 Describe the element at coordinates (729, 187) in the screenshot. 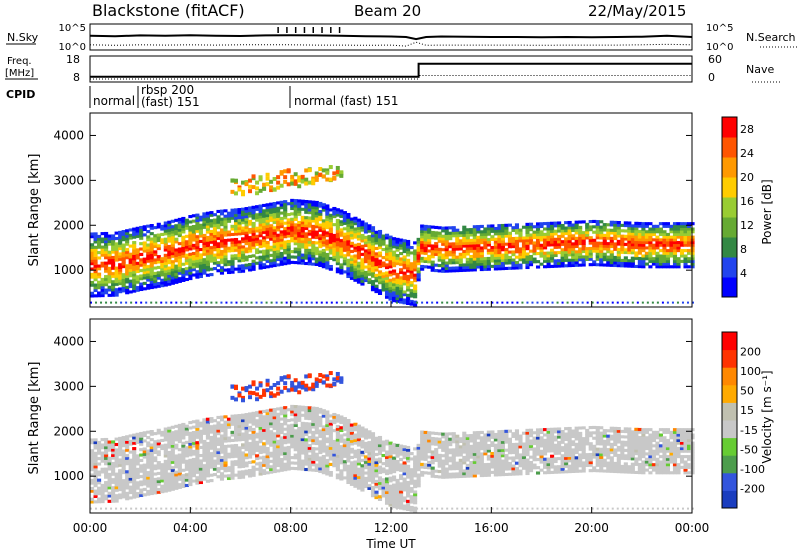

I see `colorbar-swatch` at that location.